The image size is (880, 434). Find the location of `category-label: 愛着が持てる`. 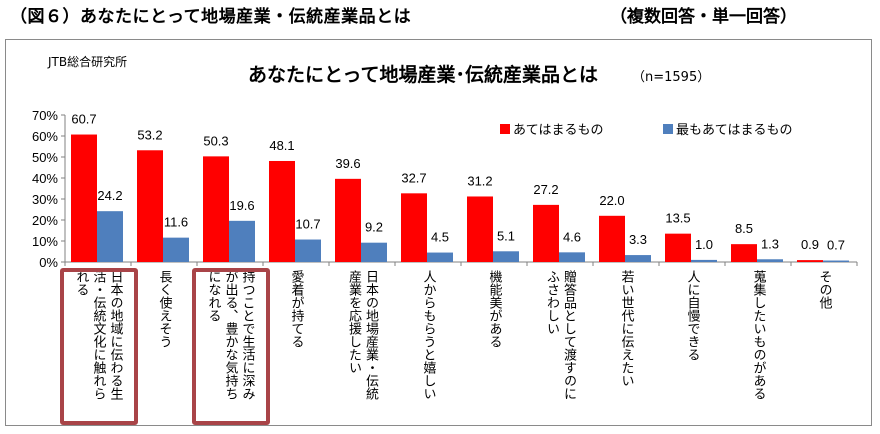

category-label: 愛着が持てる is located at coordinates (296, 309).